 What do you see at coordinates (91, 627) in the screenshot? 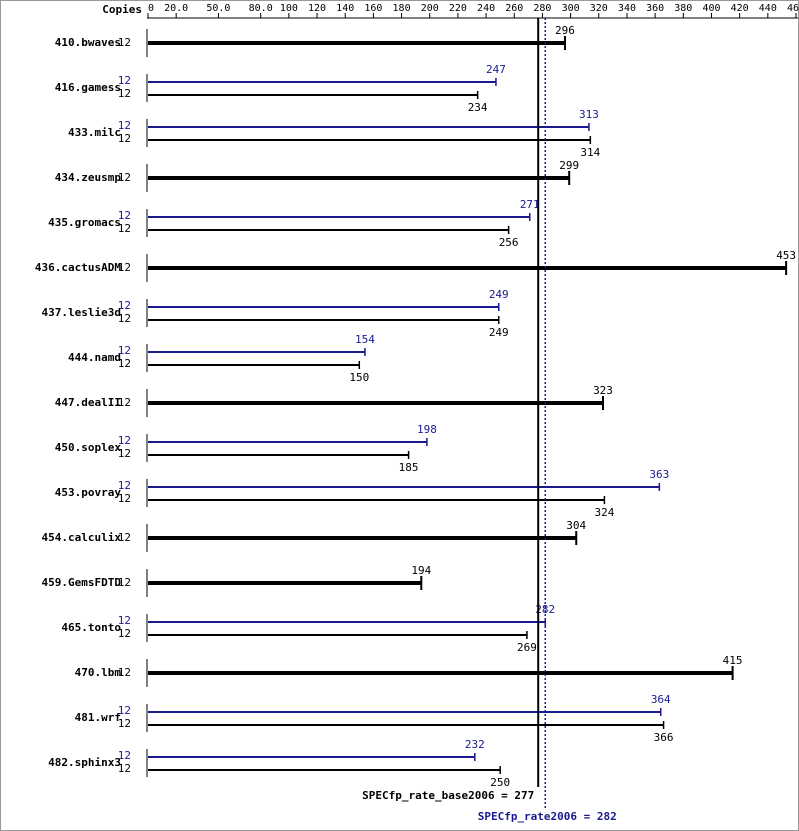
I see `benchmark-name: 465.tonto` at bounding box center [91, 627].